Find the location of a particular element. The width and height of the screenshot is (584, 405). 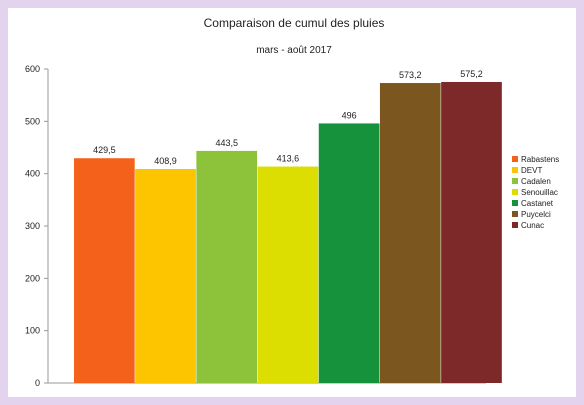

bar-puycelci is located at coordinates (410, 233).